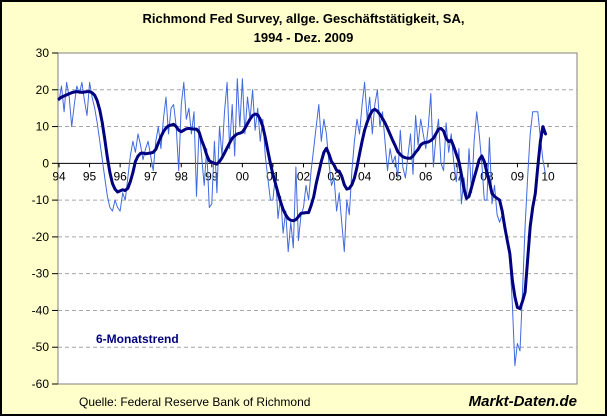 The height and width of the screenshot is (416, 607). What do you see at coordinates (182, 176) in the screenshot?
I see `x-tick-label-98: 98` at bounding box center [182, 176].